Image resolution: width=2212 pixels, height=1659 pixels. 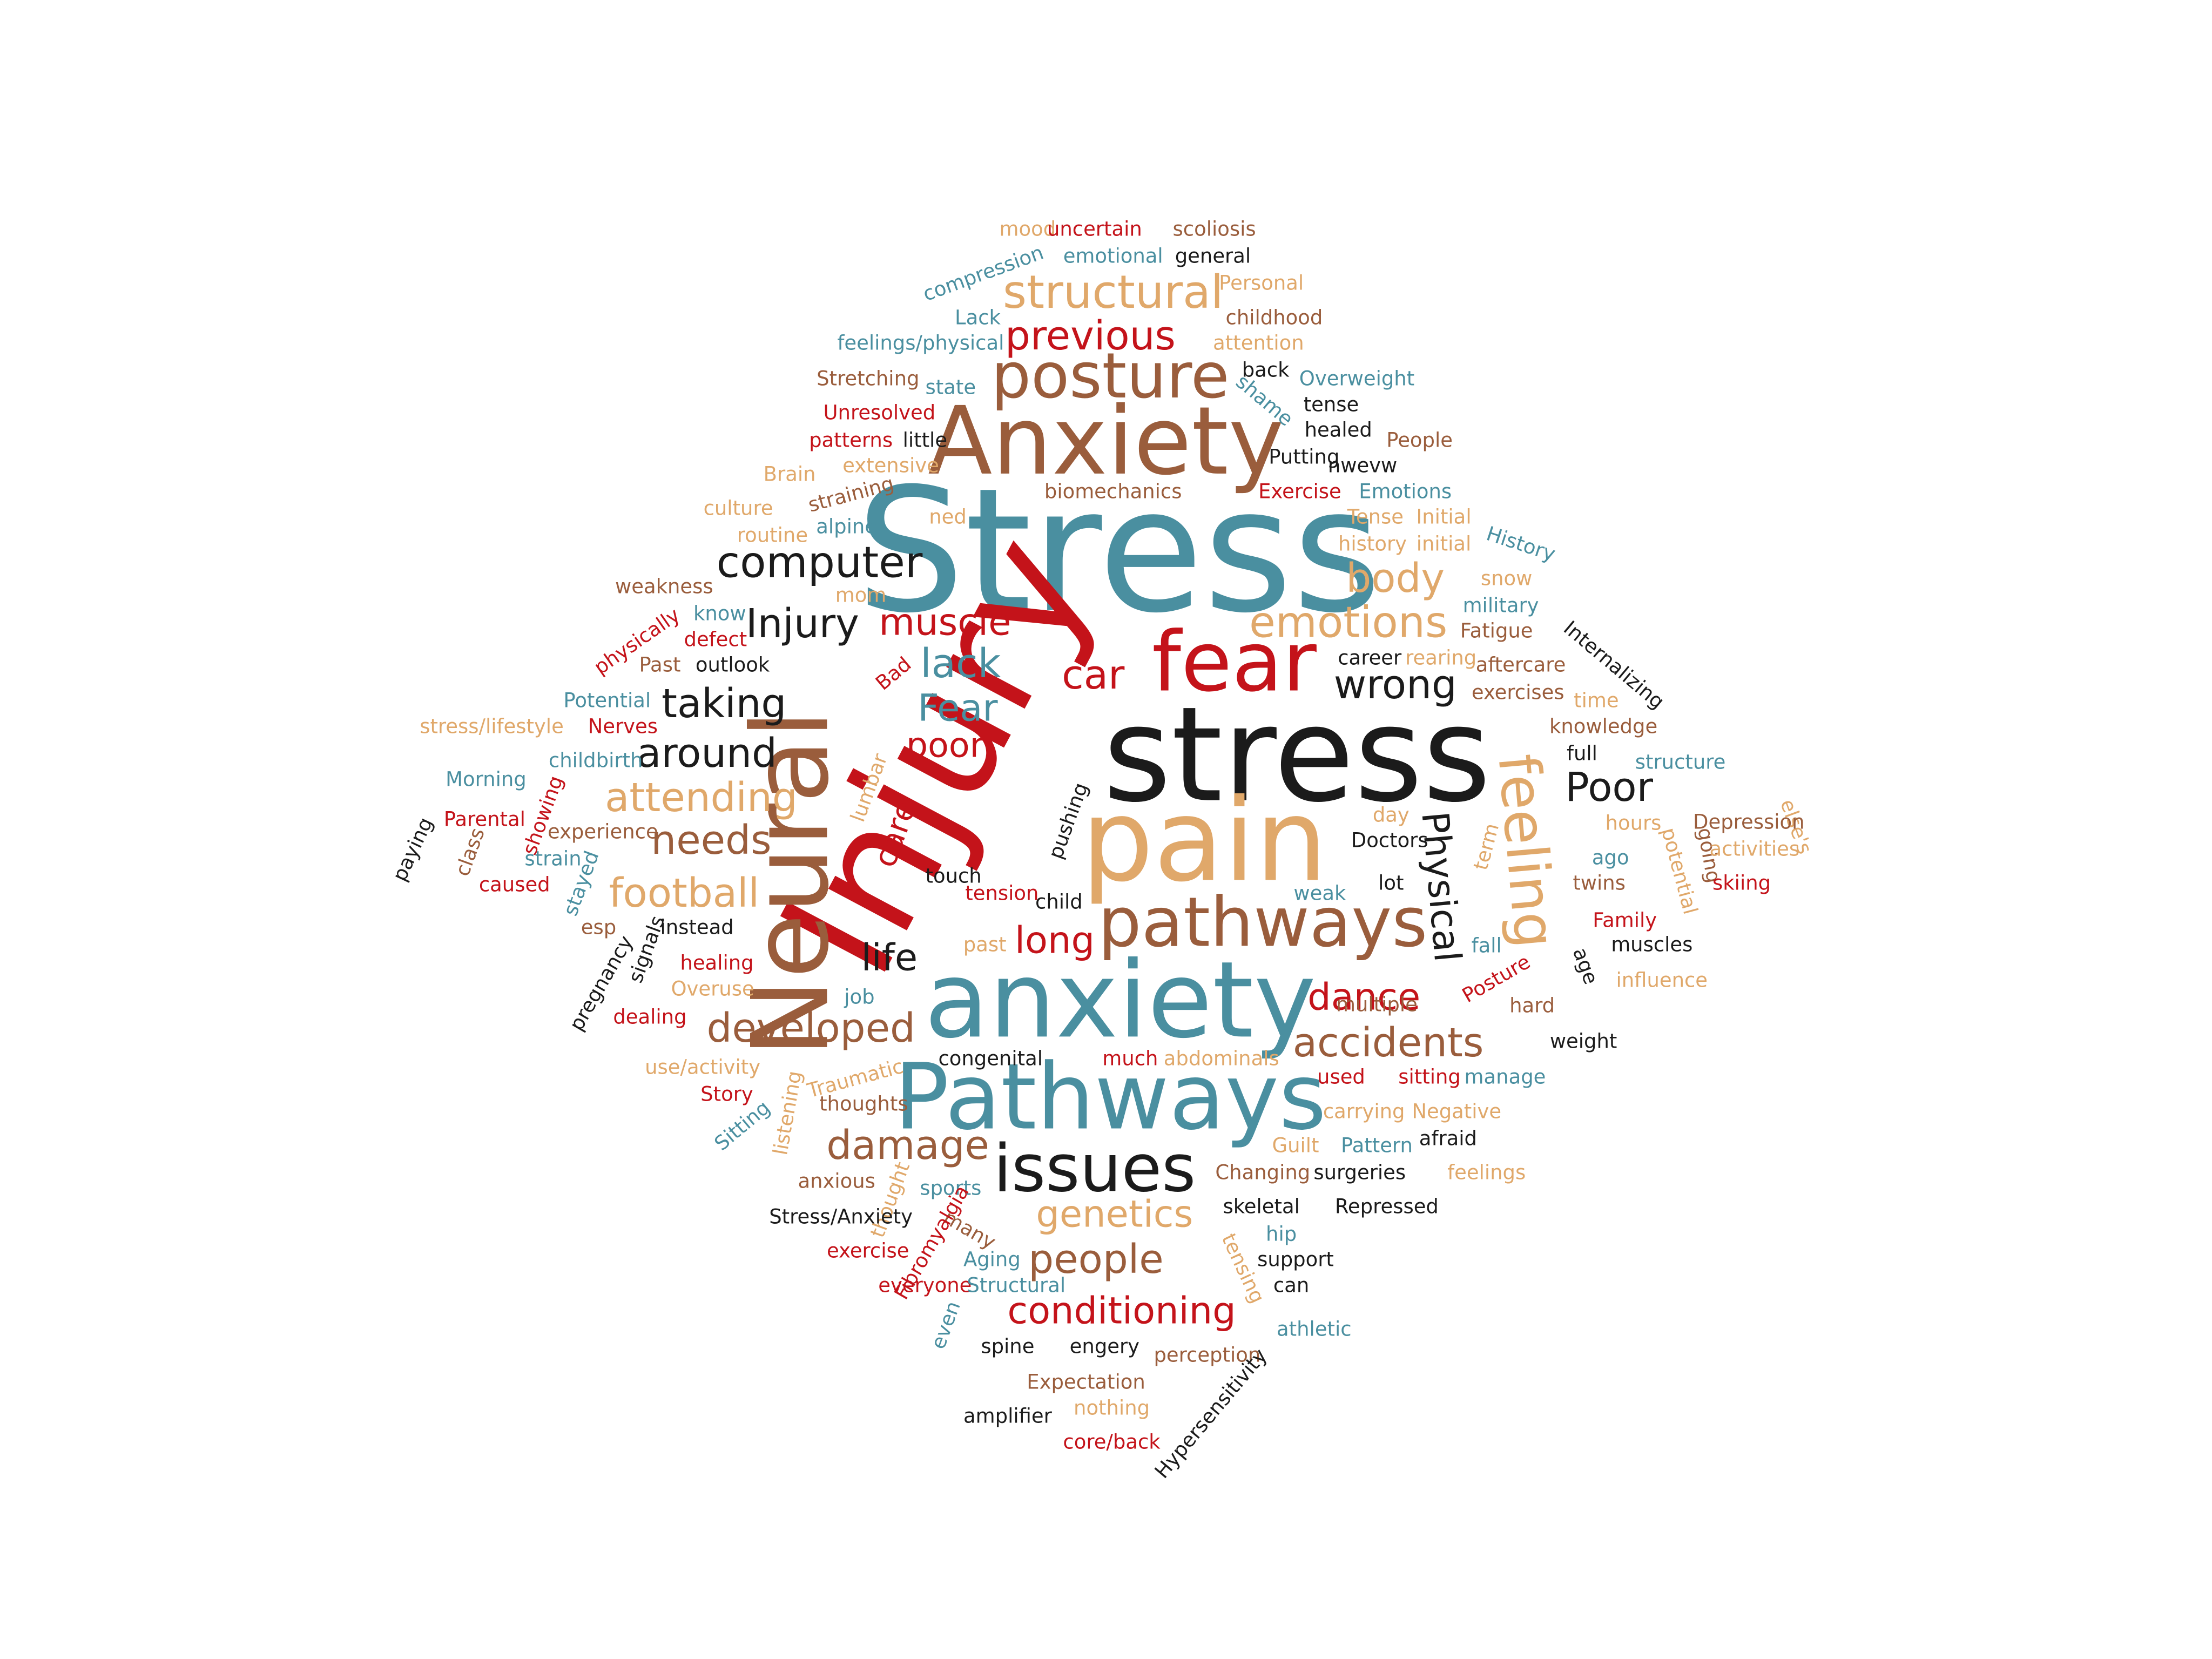 What do you see at coordinates (1389, 840) in the screenshot?
I see `word-doctors: Doctors` at bounding box center [1389, 840].